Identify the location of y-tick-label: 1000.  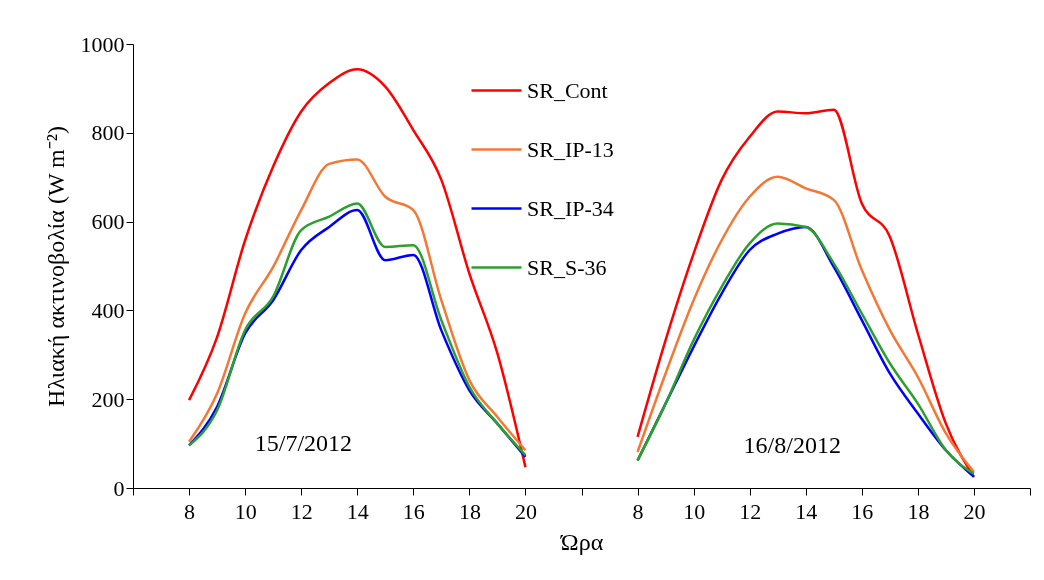
(102, 44).